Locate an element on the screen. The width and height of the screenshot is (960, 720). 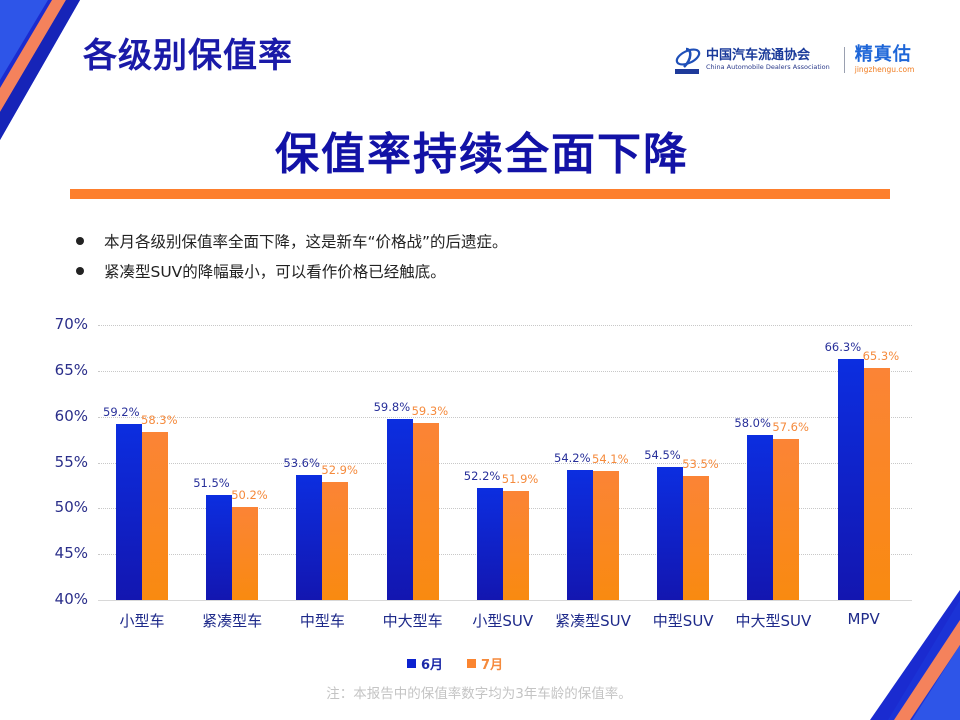
x-axis-label: 中大型车 is located at coordinates (412, 621).